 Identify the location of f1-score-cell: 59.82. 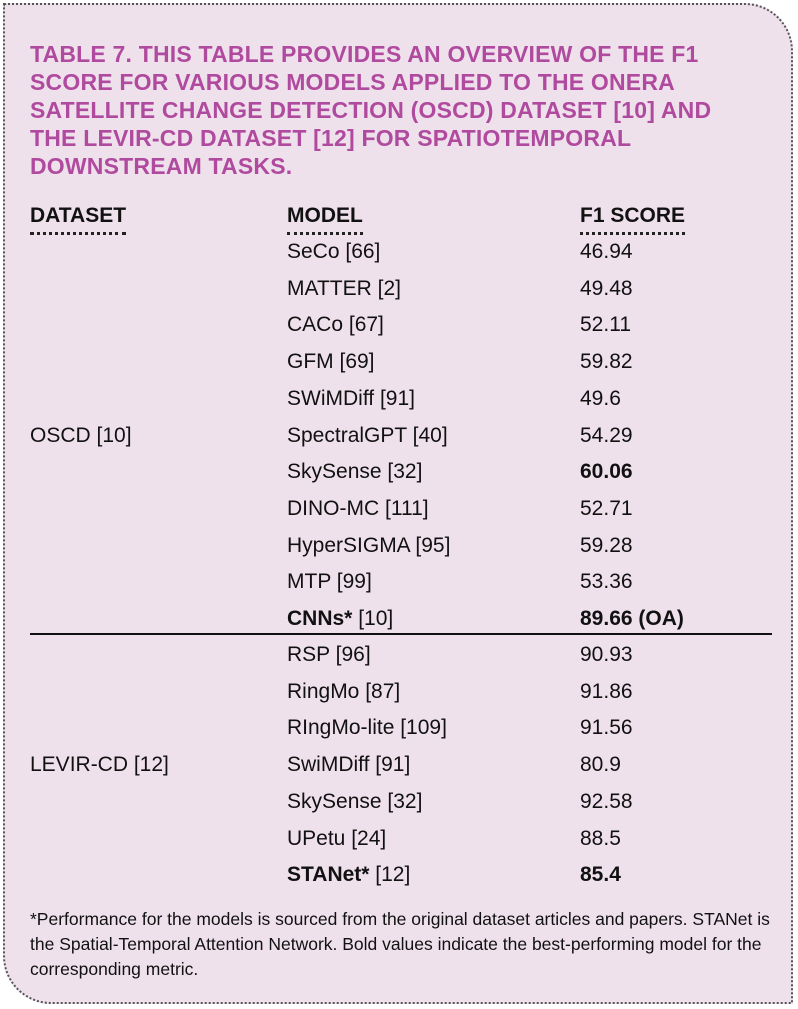
(606, 362).